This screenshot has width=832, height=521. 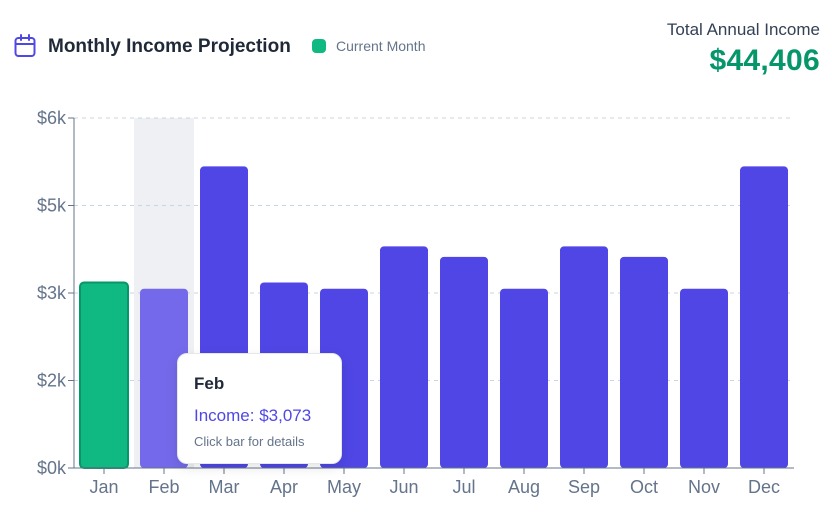 I want to click on bar-jul, so click(x=464, y=362).